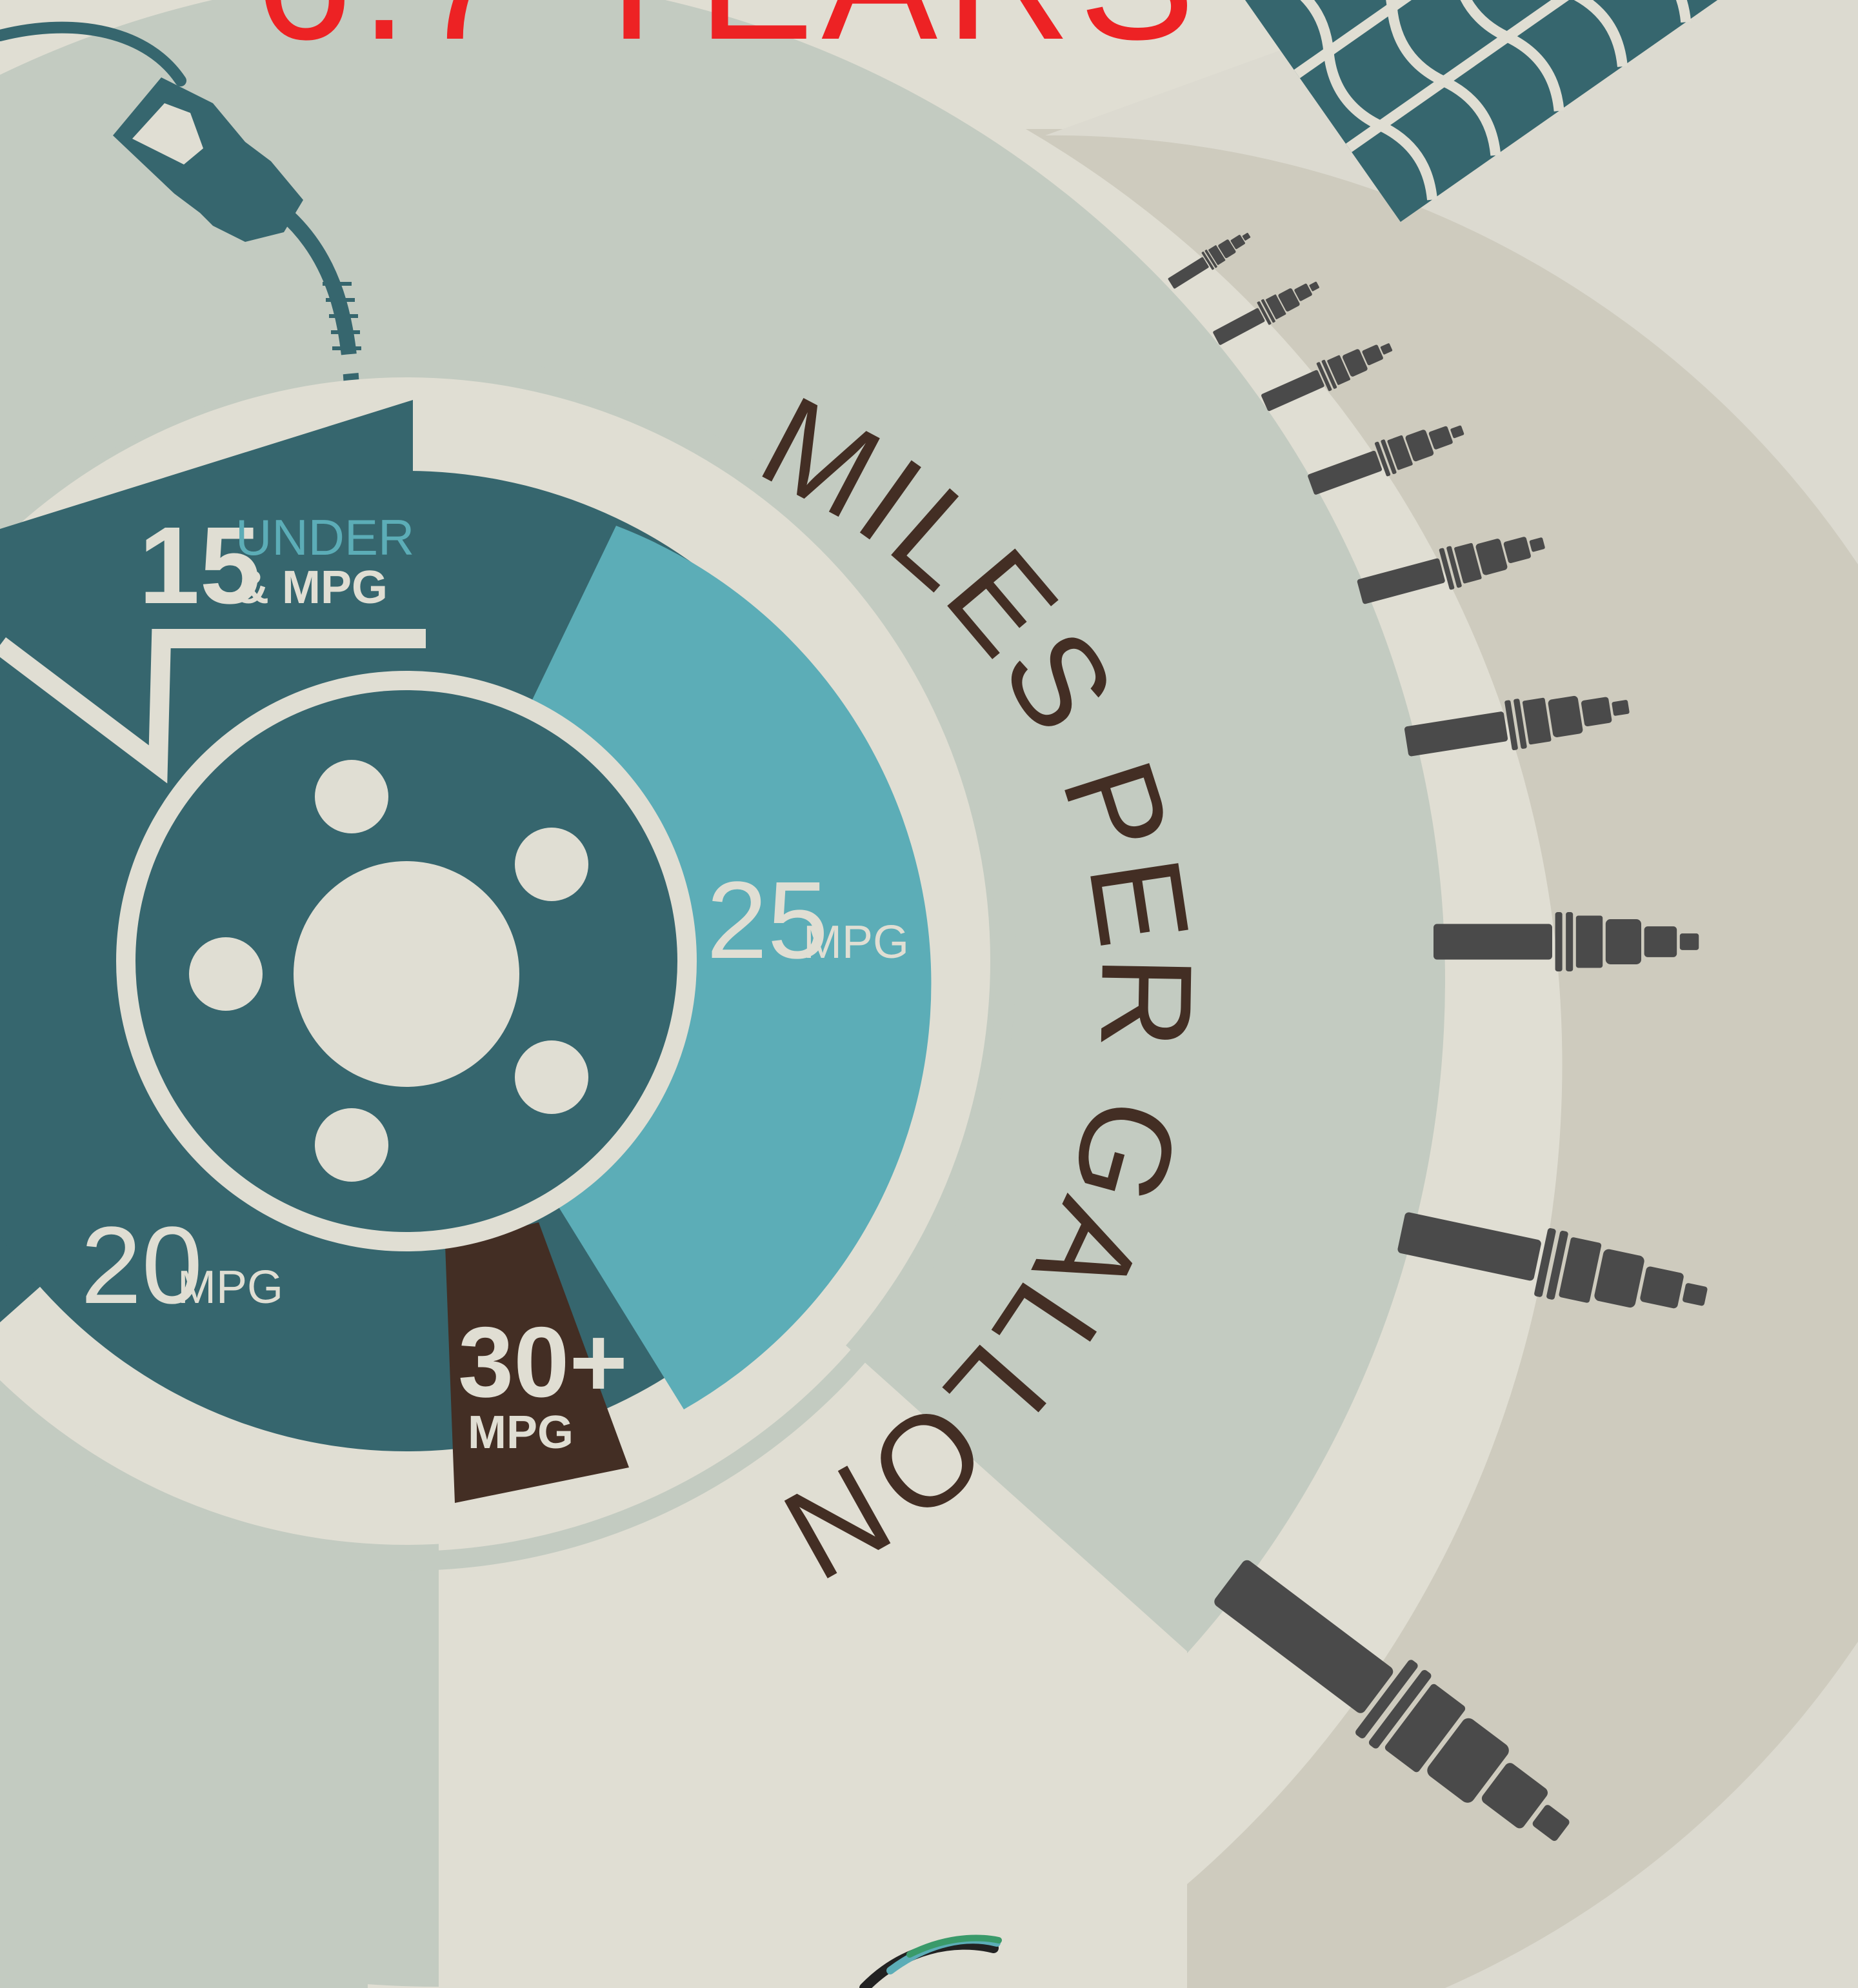 The width and height of the screenshot is (1858, 1988). What do you see at coordinates (200, 565) in the screenshot?
I see `segment-15-value: 15` at bounding box center [200, 565].